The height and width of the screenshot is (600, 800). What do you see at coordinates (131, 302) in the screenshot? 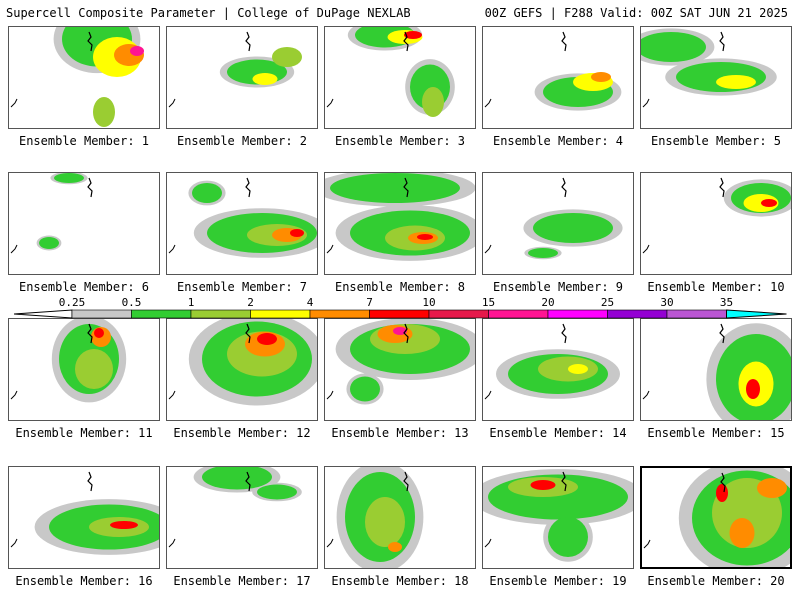
I see `legend-label: 0.5` at bounding box center [131, 302].